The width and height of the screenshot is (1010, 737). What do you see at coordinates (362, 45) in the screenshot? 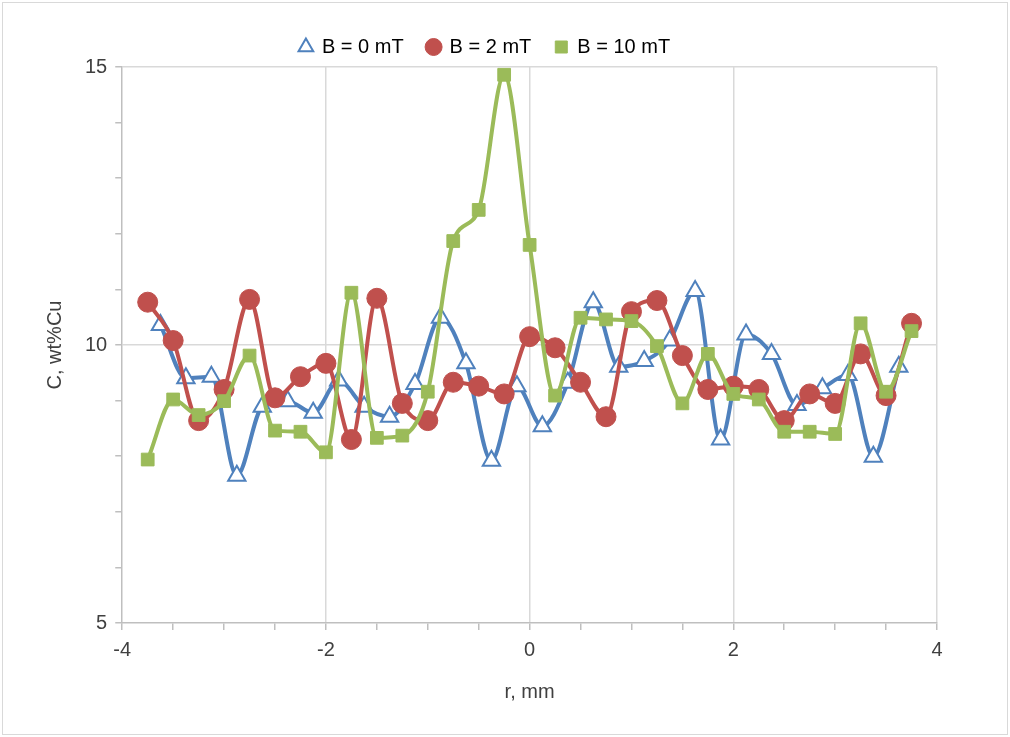
I see `legend-label: B = 0 mT` at bounding box center [362, 45].